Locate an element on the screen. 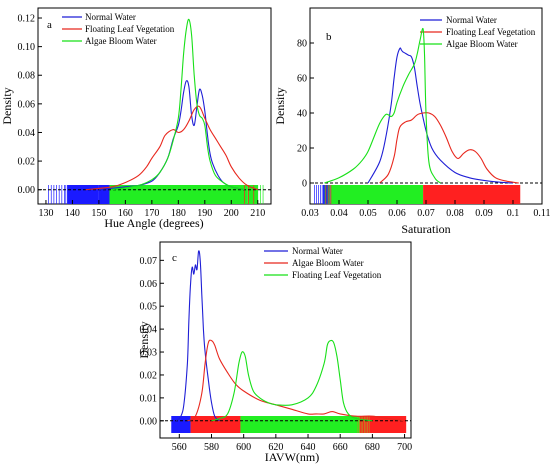  x-tick-label: 680 is located at coordinates (372, 447).